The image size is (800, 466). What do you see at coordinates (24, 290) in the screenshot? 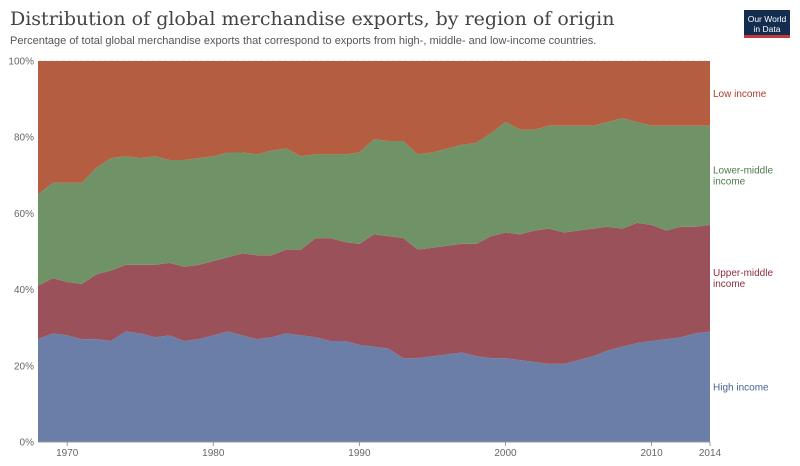
I see `y-tick-label: 40%` at bounding box center [24, 290].